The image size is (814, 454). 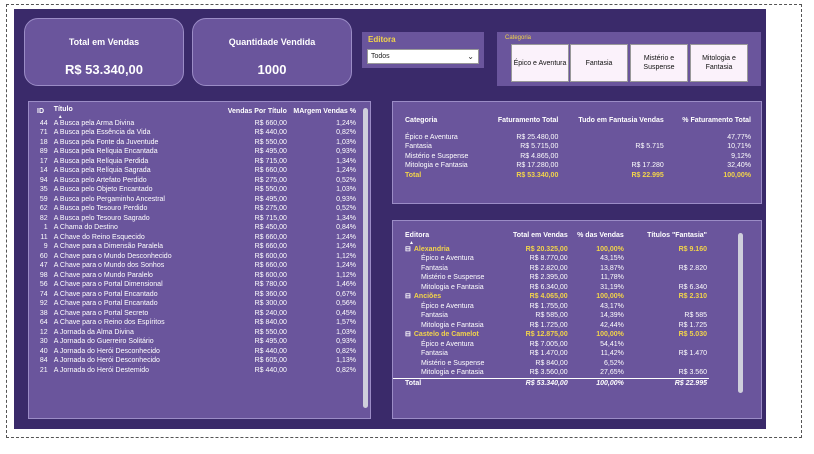 What do you see at coordinates (421, 120) in the screenshot?
I see `col-header-categoria: Categoria` at bounding box center [421, 120].